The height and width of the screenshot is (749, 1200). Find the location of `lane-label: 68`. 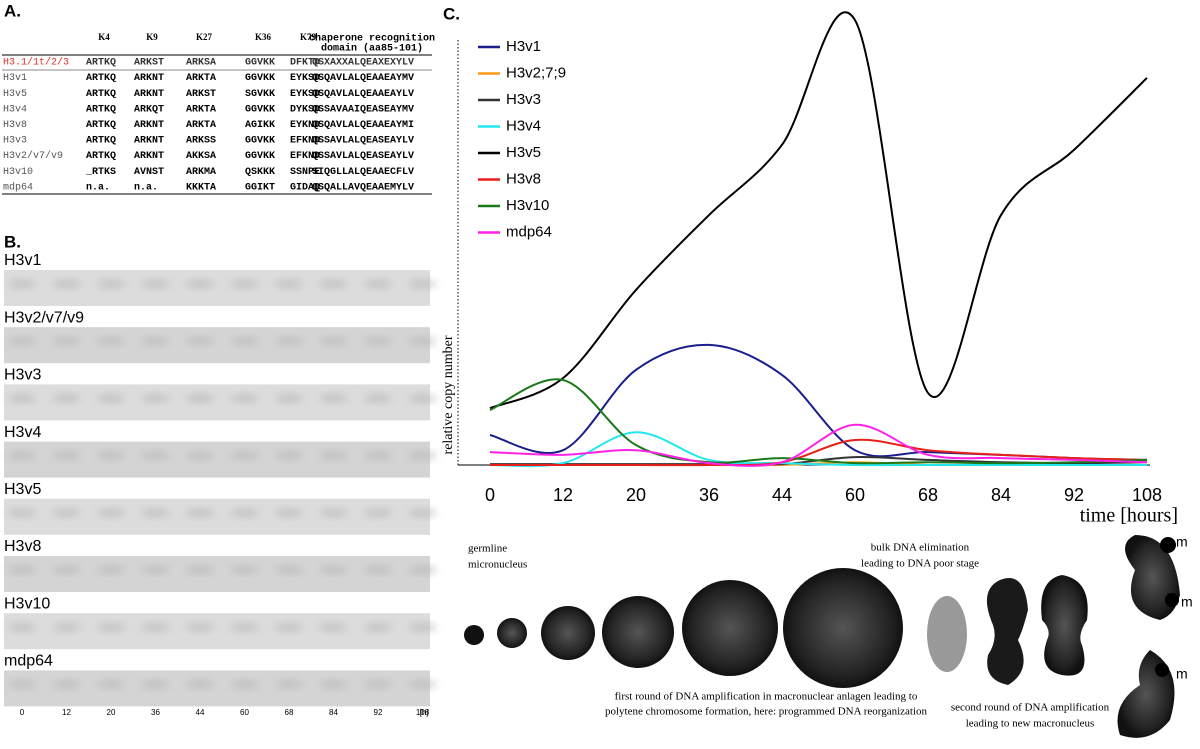

lane-label: 68 is located at coordinates (289, 712).